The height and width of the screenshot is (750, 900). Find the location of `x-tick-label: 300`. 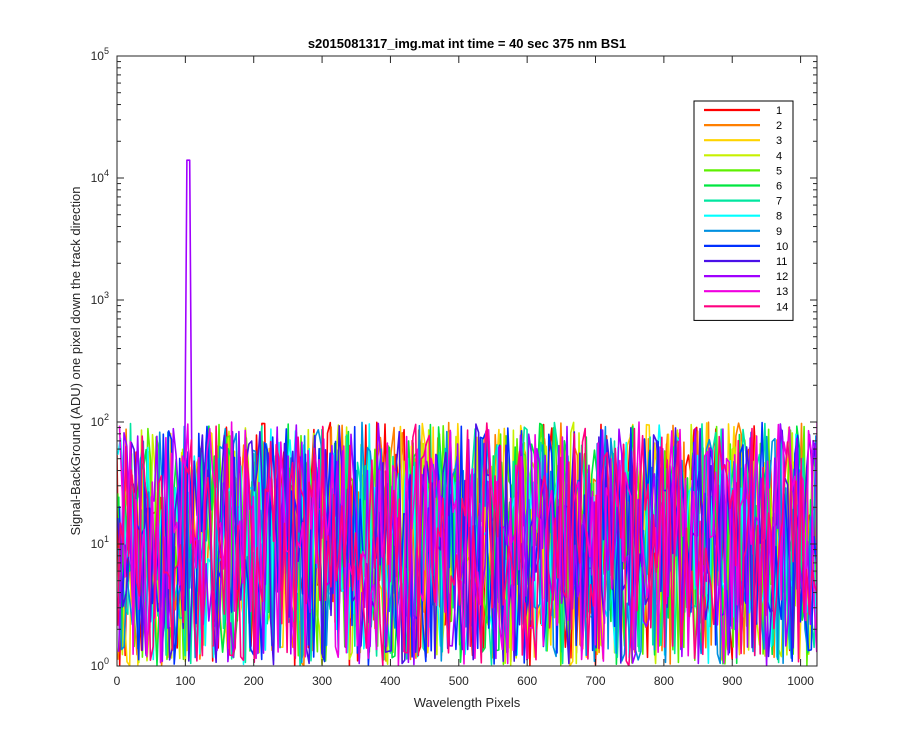

x-tick-label: 300 is located at coordinates (322, 681).